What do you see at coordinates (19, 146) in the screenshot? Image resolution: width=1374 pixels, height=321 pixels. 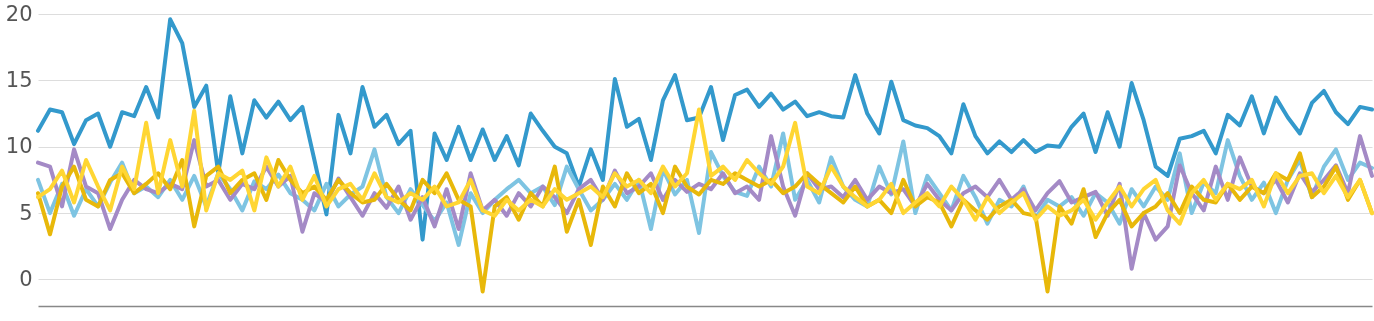 I see `y-tick-label: 10` at bounding box center [19, 146].